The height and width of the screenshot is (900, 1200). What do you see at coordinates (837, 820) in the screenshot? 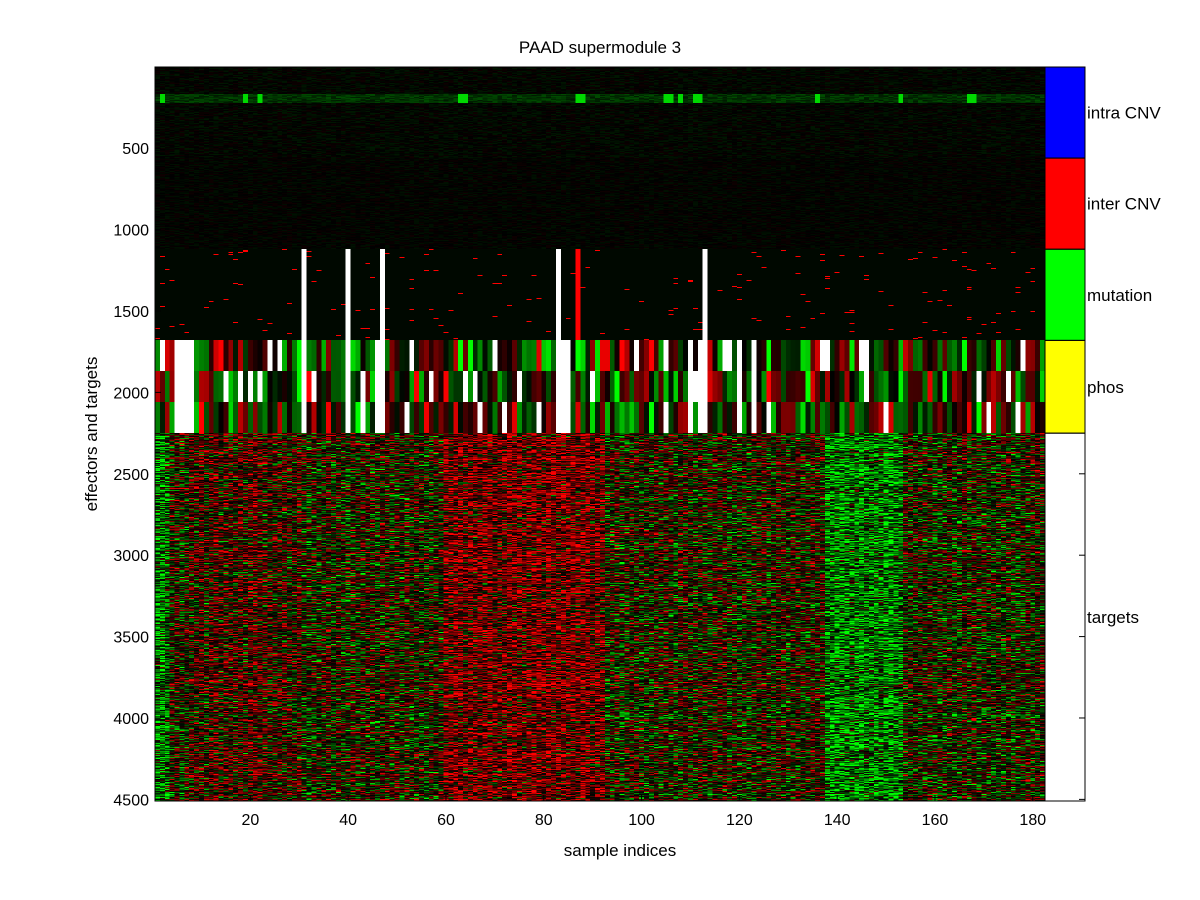
I see `x-tick-label: 140` at bounding box center [837, 820].